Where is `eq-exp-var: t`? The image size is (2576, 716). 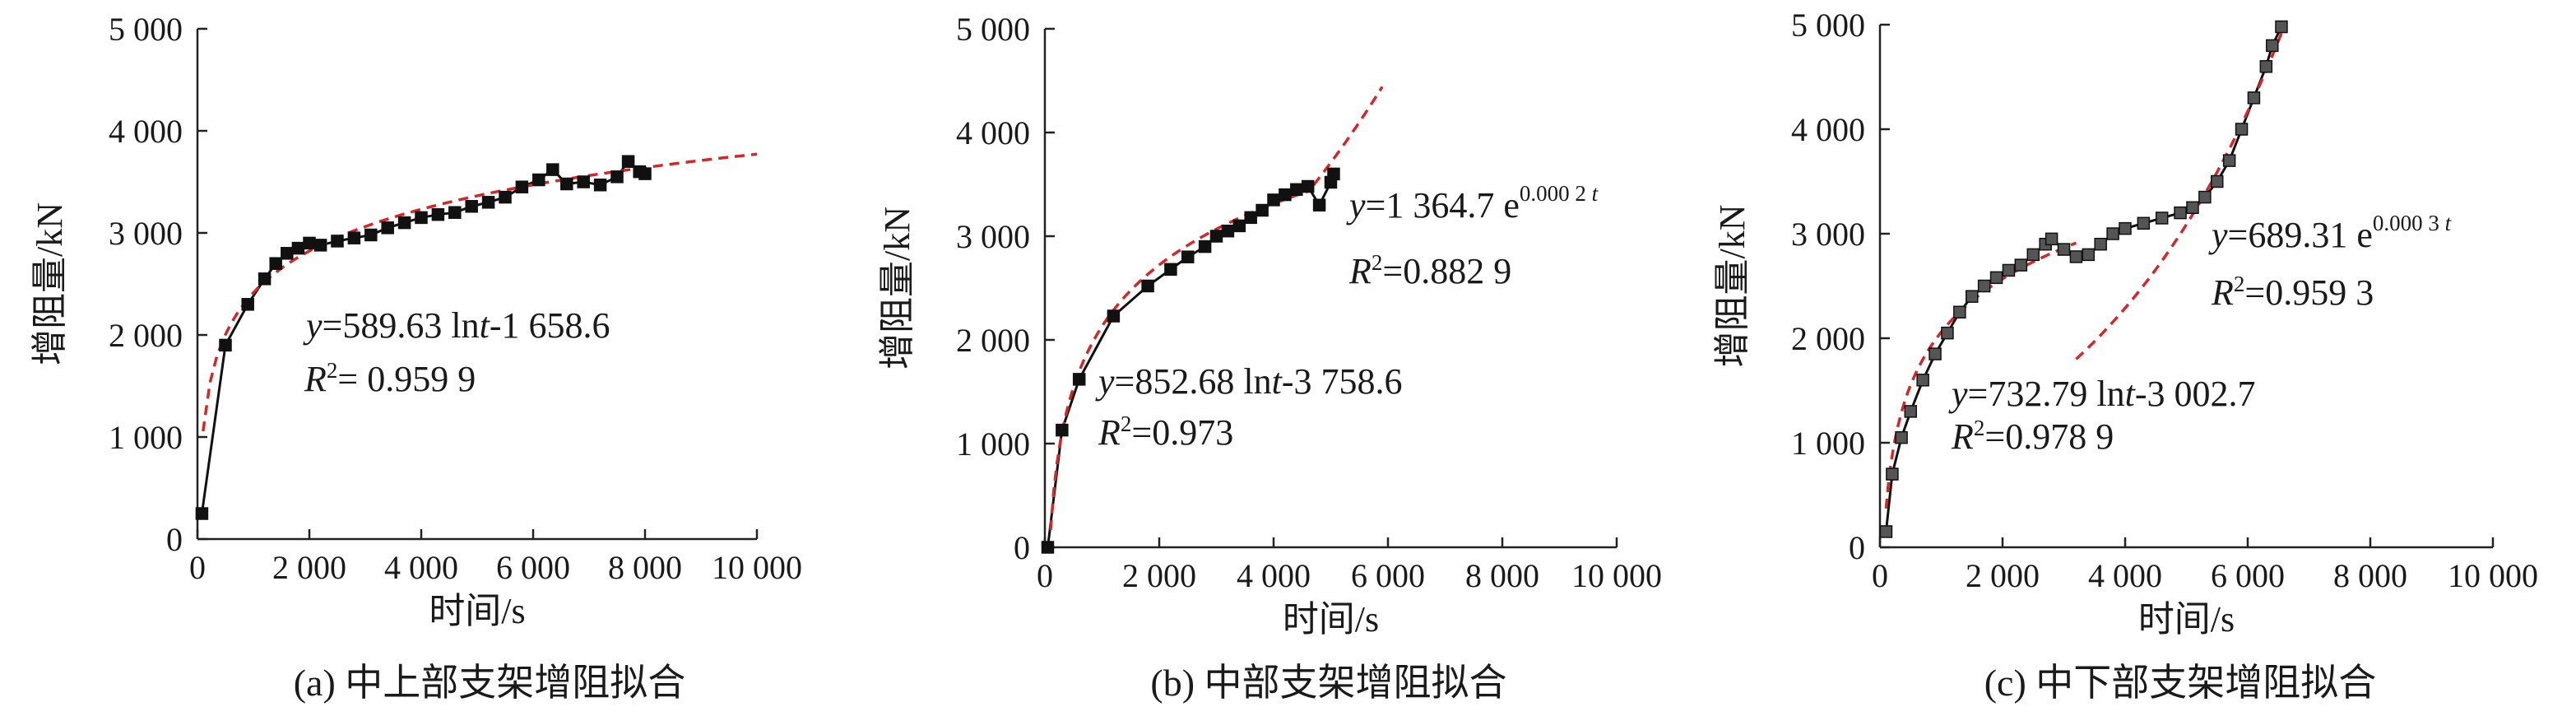
eq-exp-var: t is located at coordinates (1595, 193).